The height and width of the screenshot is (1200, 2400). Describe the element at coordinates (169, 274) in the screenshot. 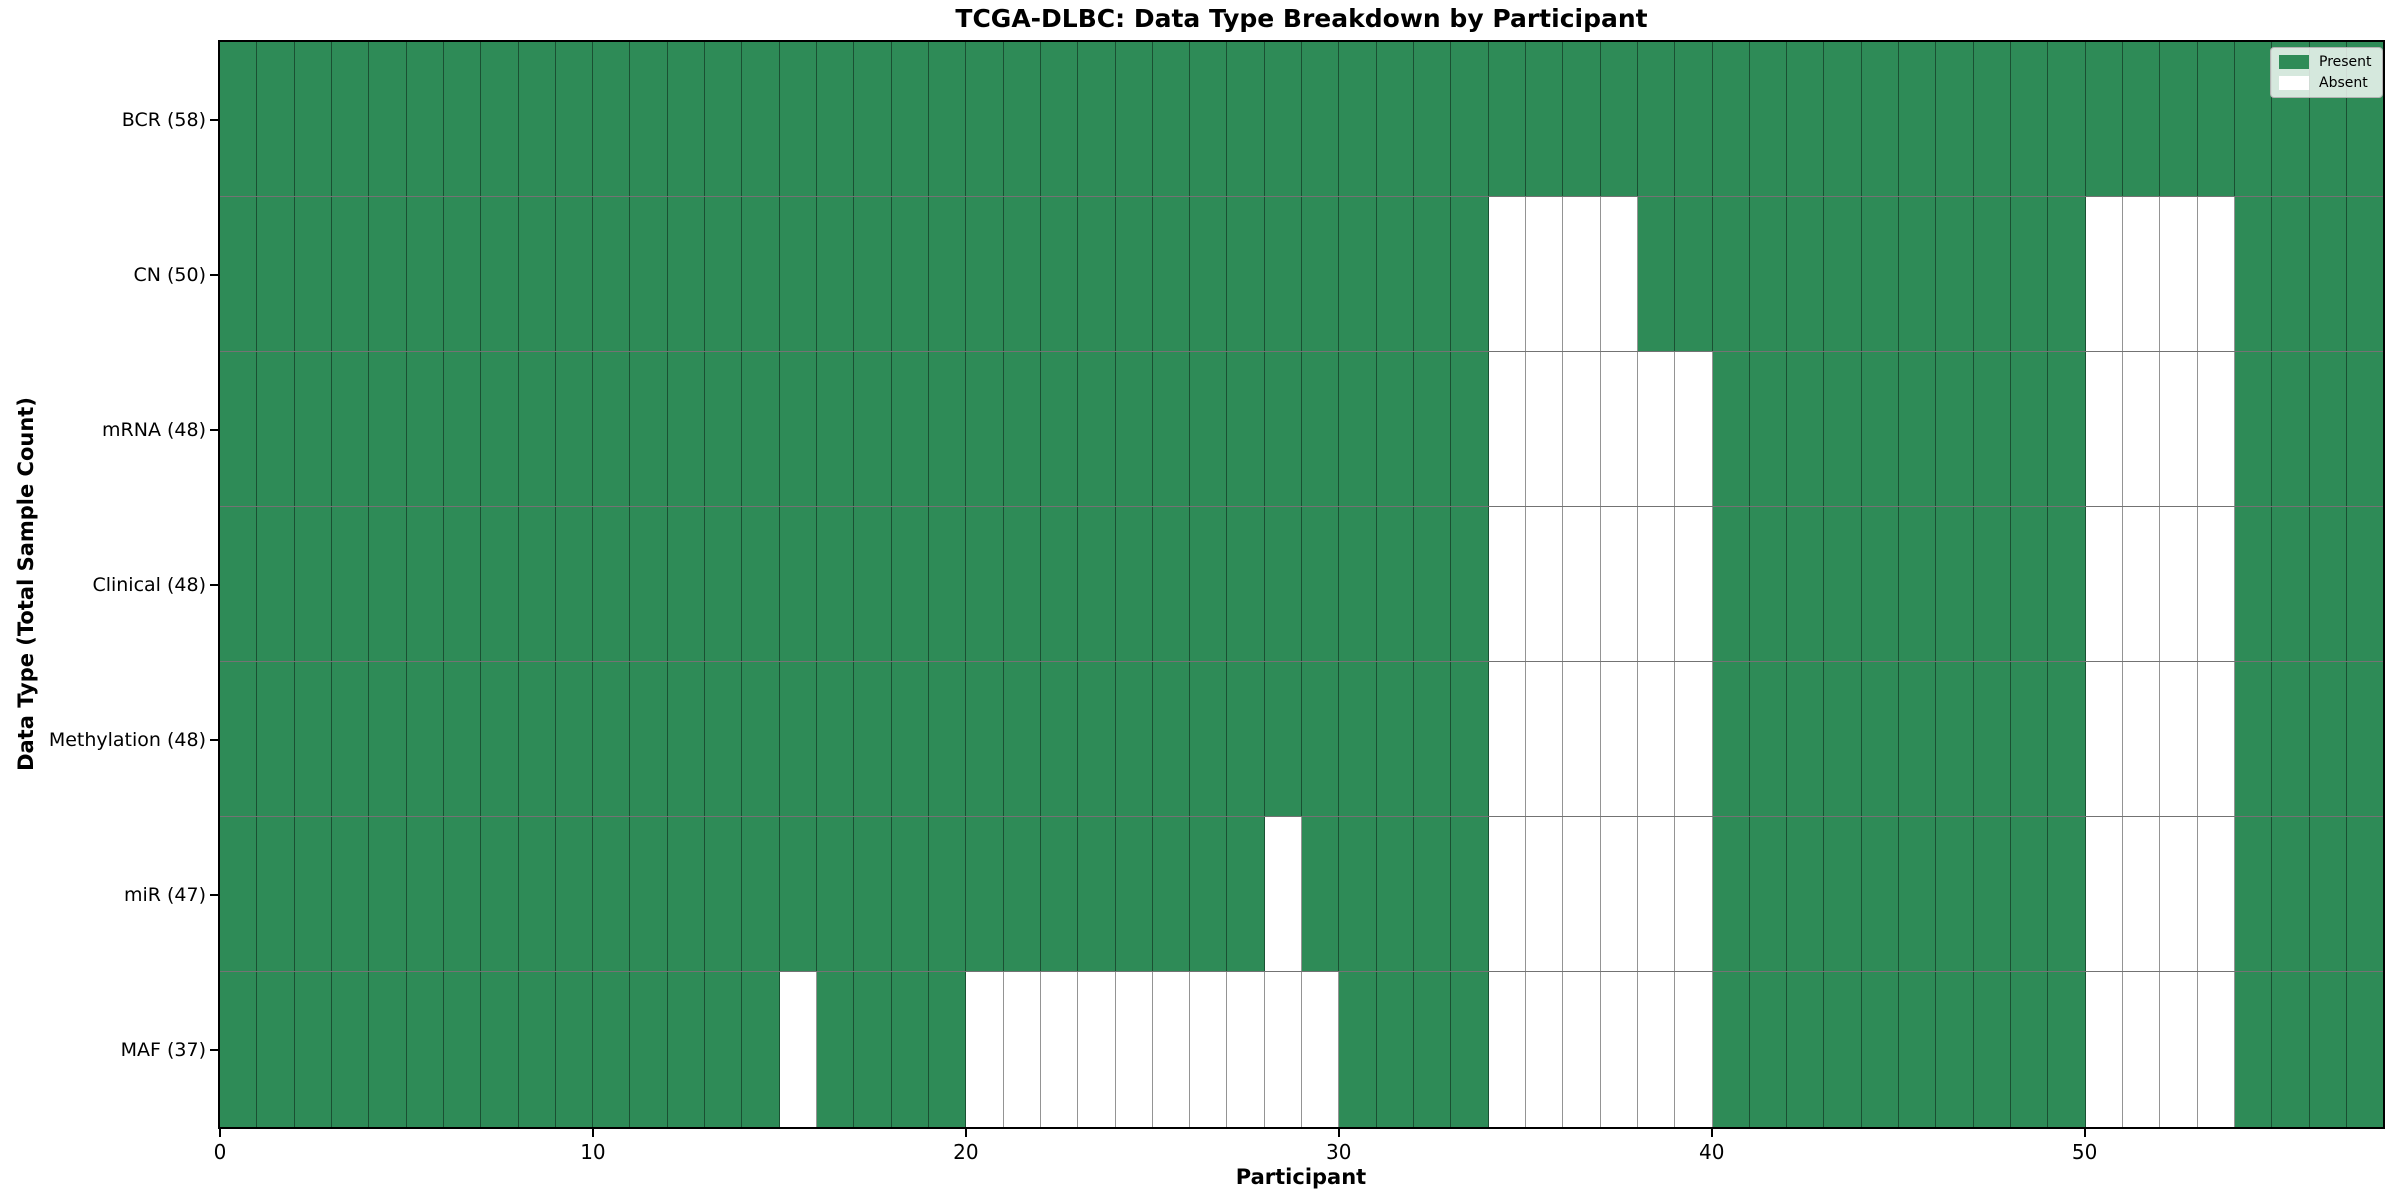

I see `y-tick-label: CN (50)` at that location.